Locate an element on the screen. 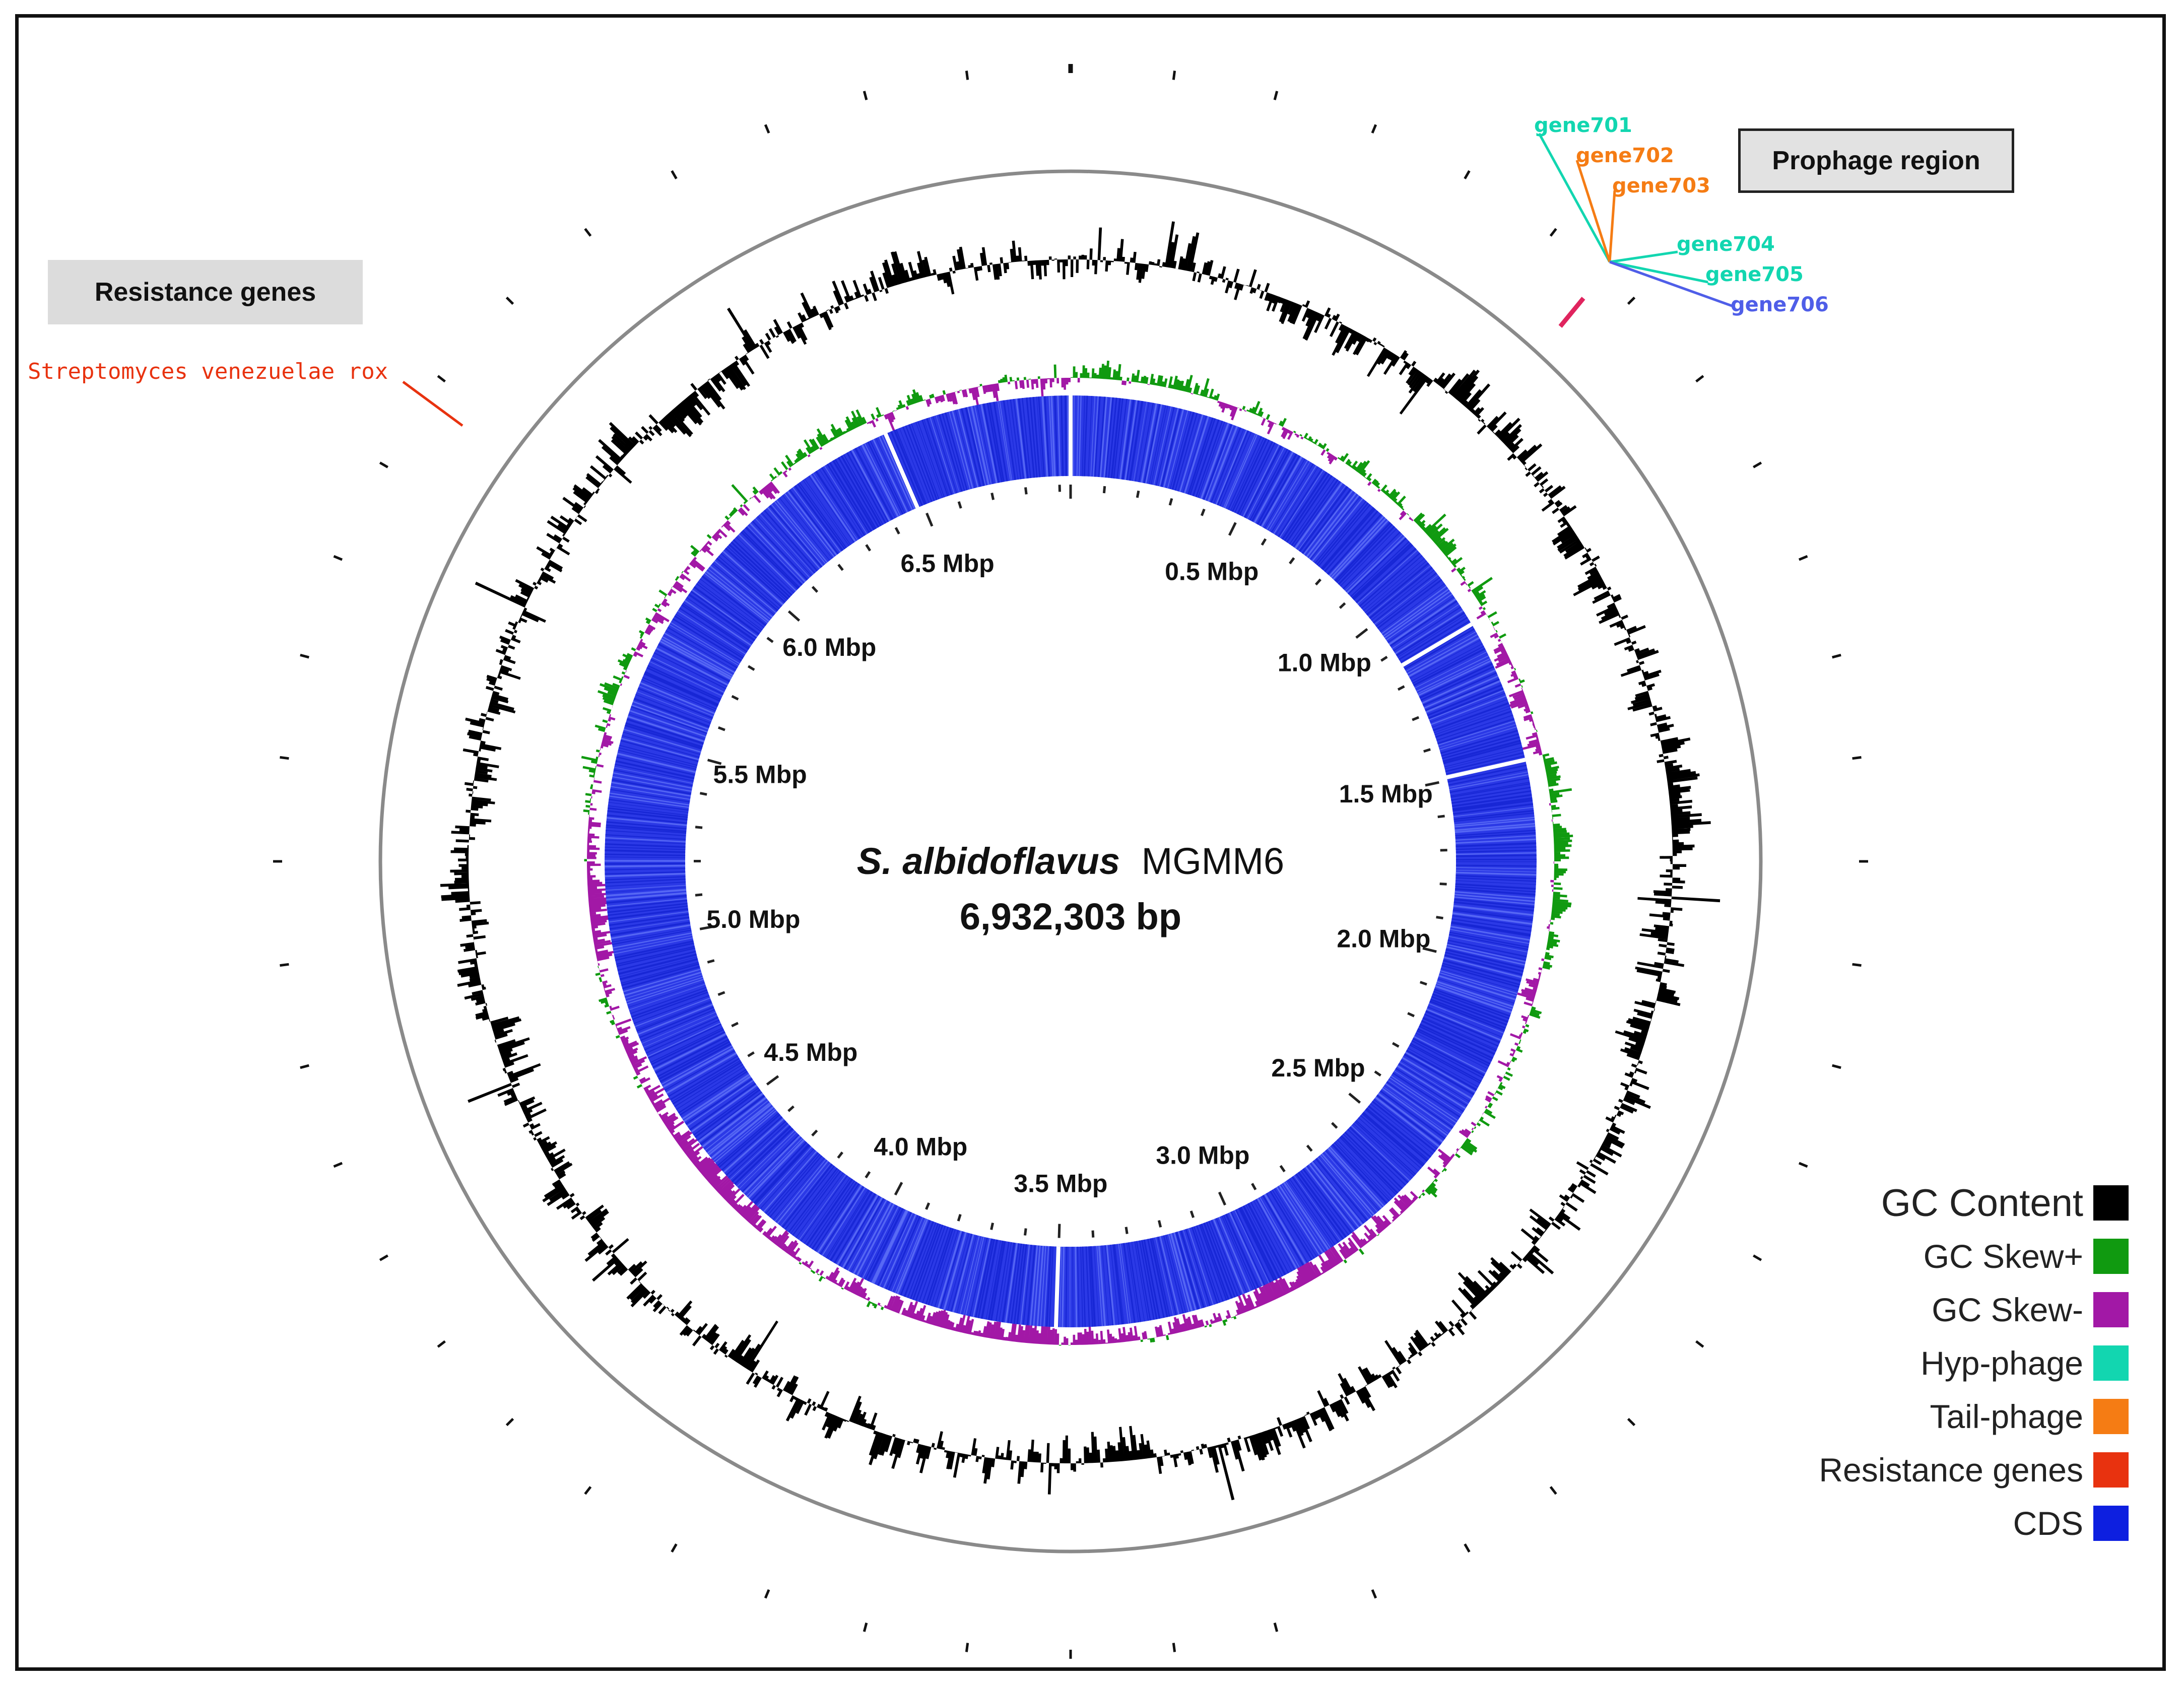  prophage-leader is located at coordinates (1612, 226).